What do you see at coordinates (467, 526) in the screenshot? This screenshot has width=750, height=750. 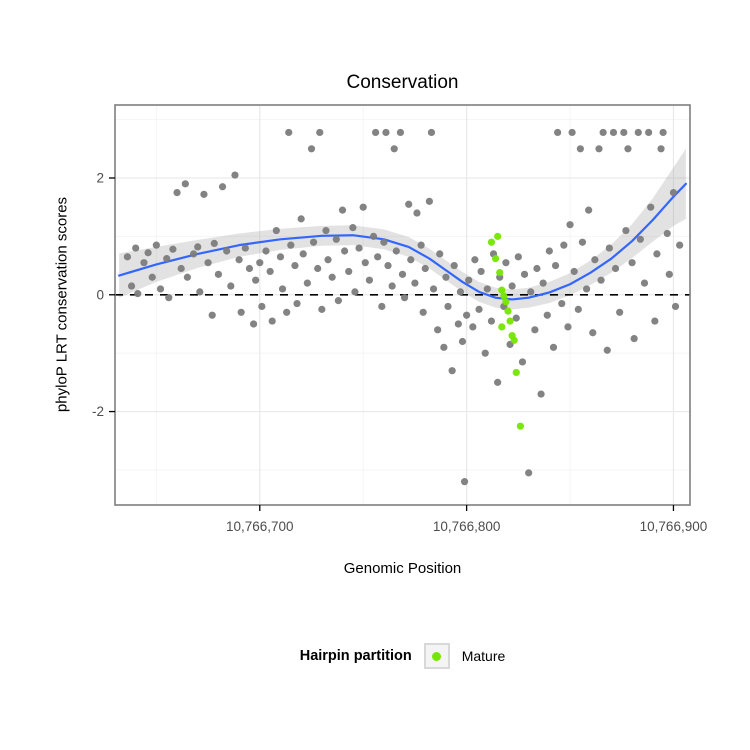 I see `x-axis-tick-label: 10,766,800` at bounding box center [467, 526].